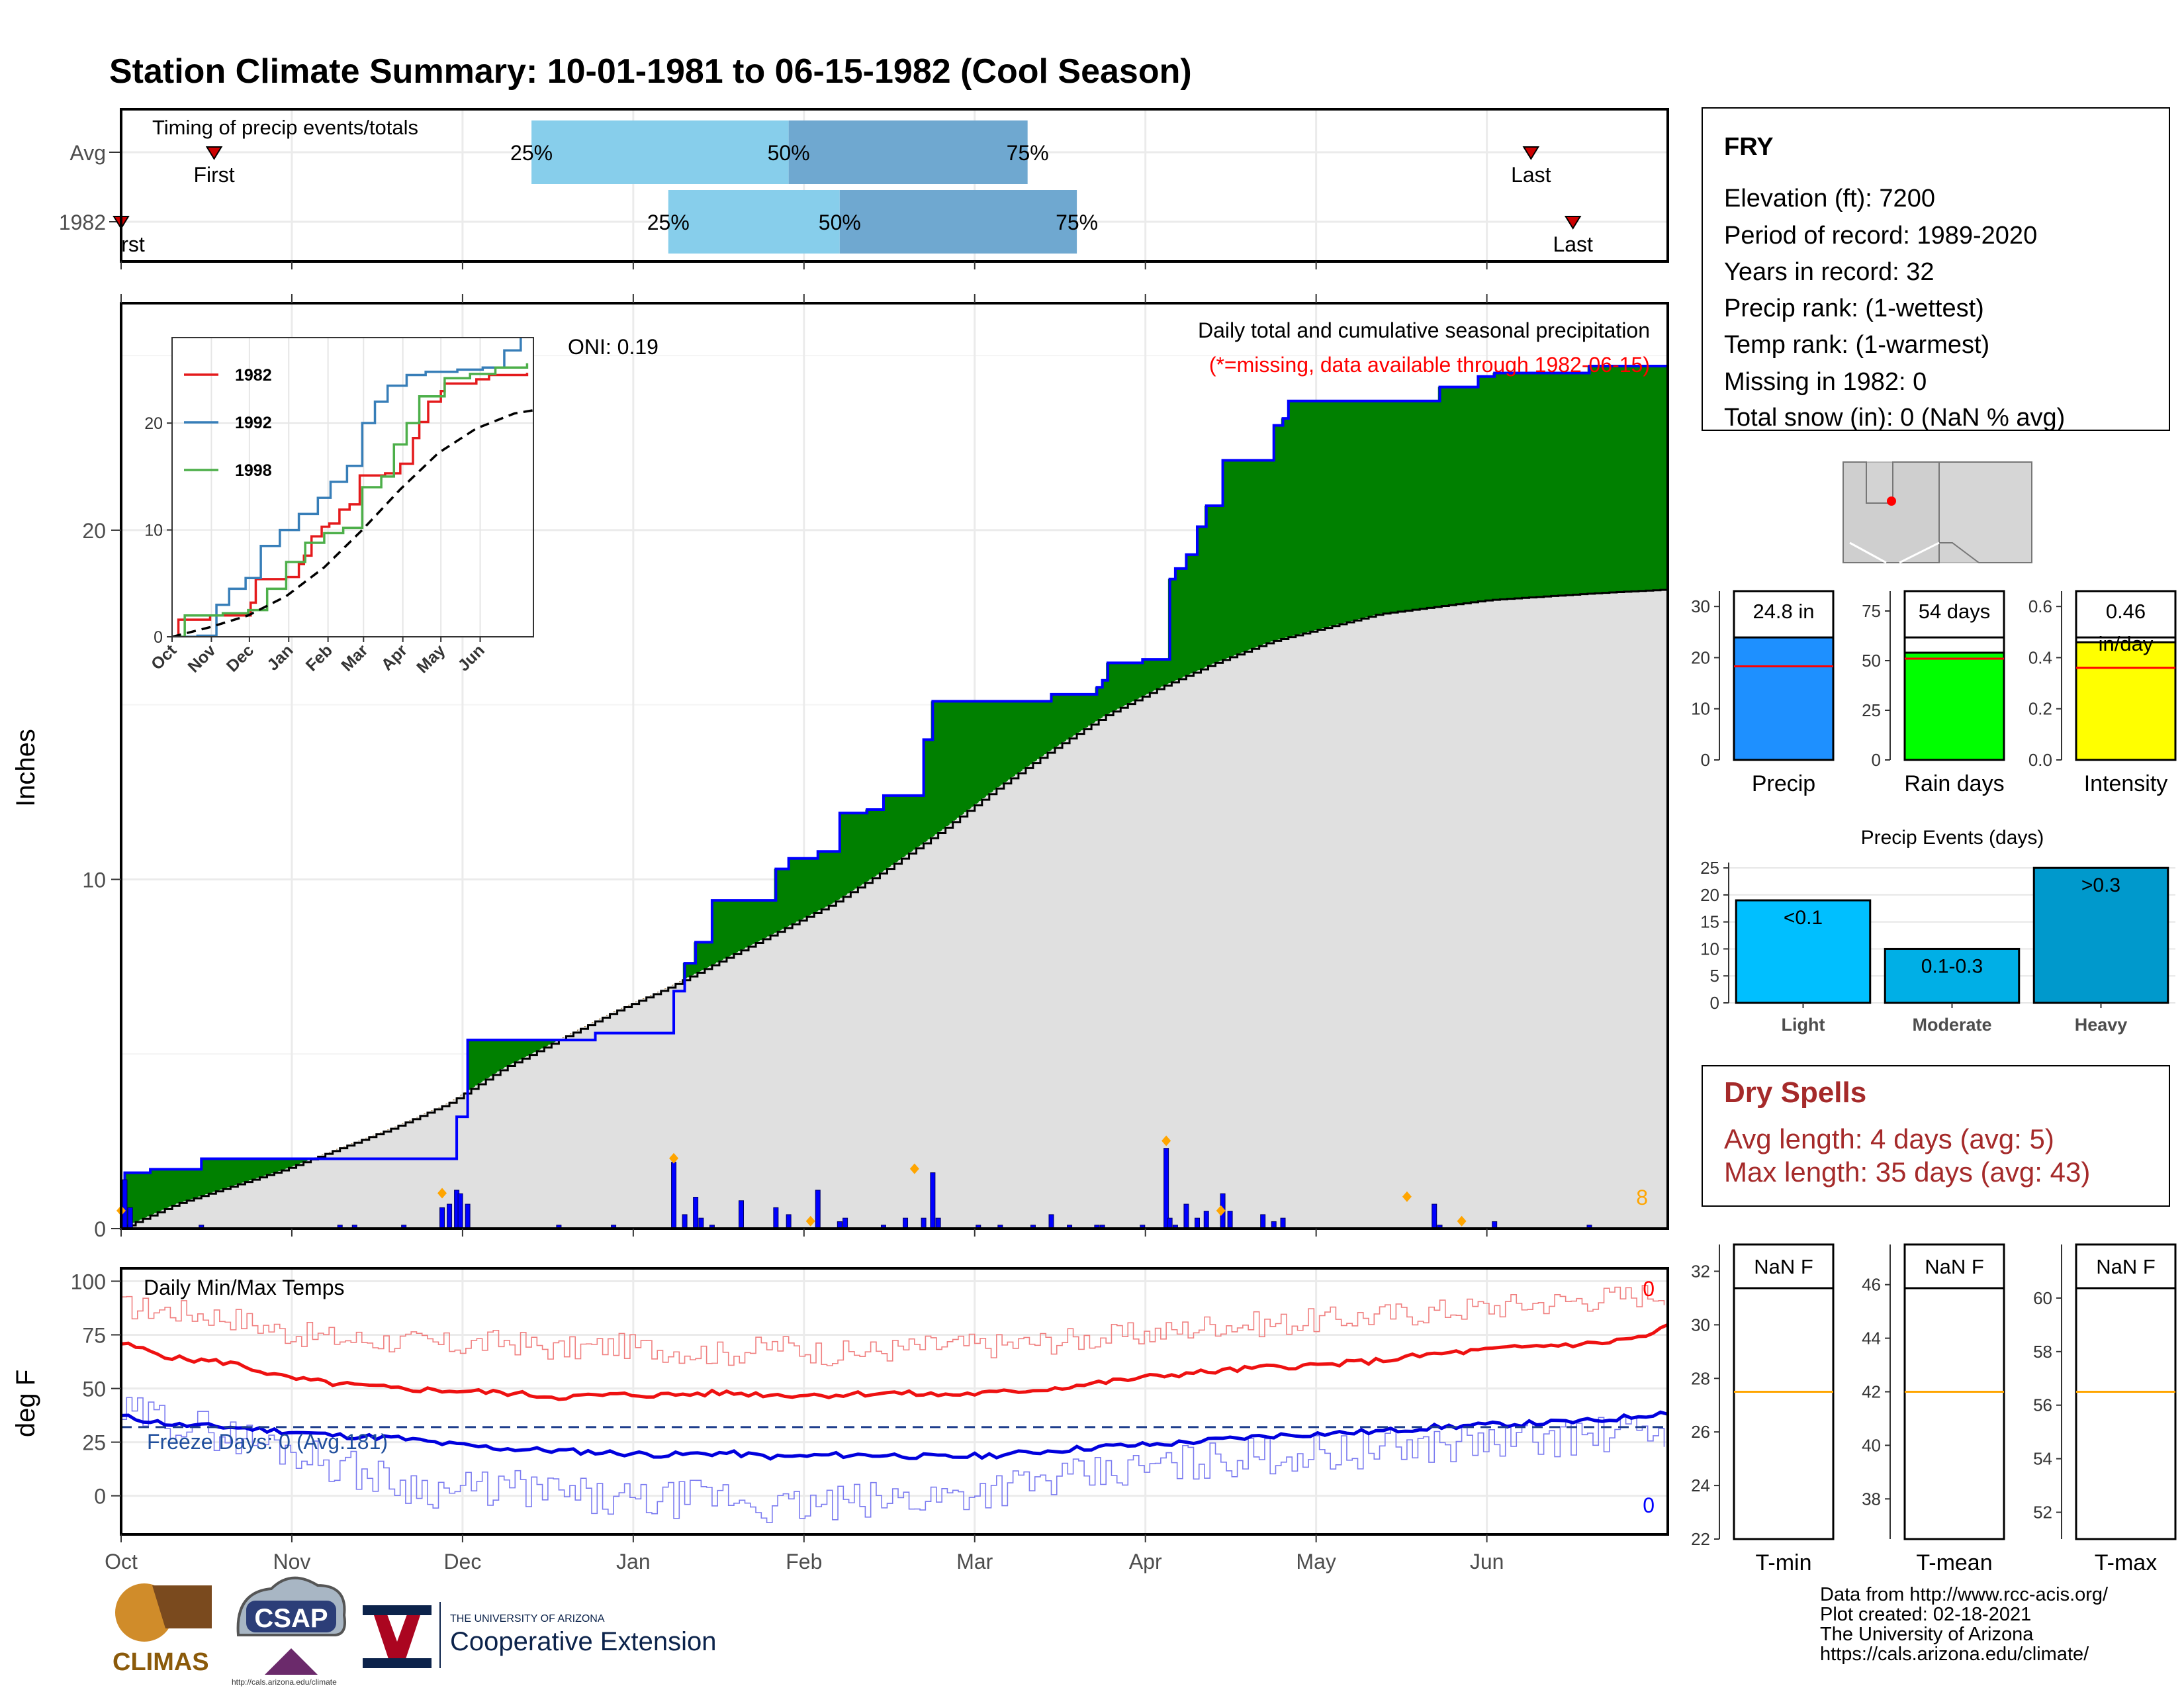 The width and height of the screenshot is (2184, 1688). Describe the element at coordinates (2042, 1513) in the screenshot. I see `temp-box-y-tick-label: 52` at that location.